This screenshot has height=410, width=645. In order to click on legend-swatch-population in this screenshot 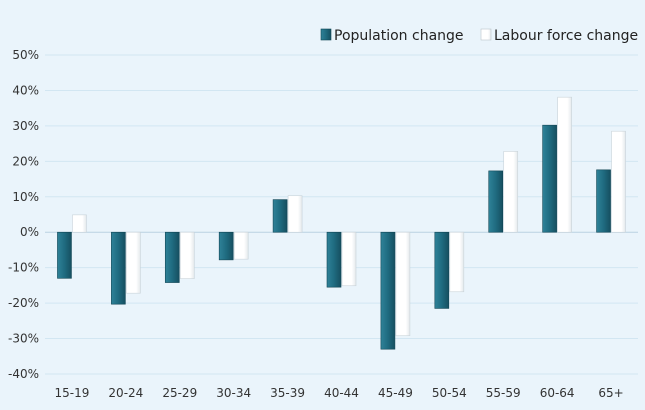, I will do `click(326, 34)`.